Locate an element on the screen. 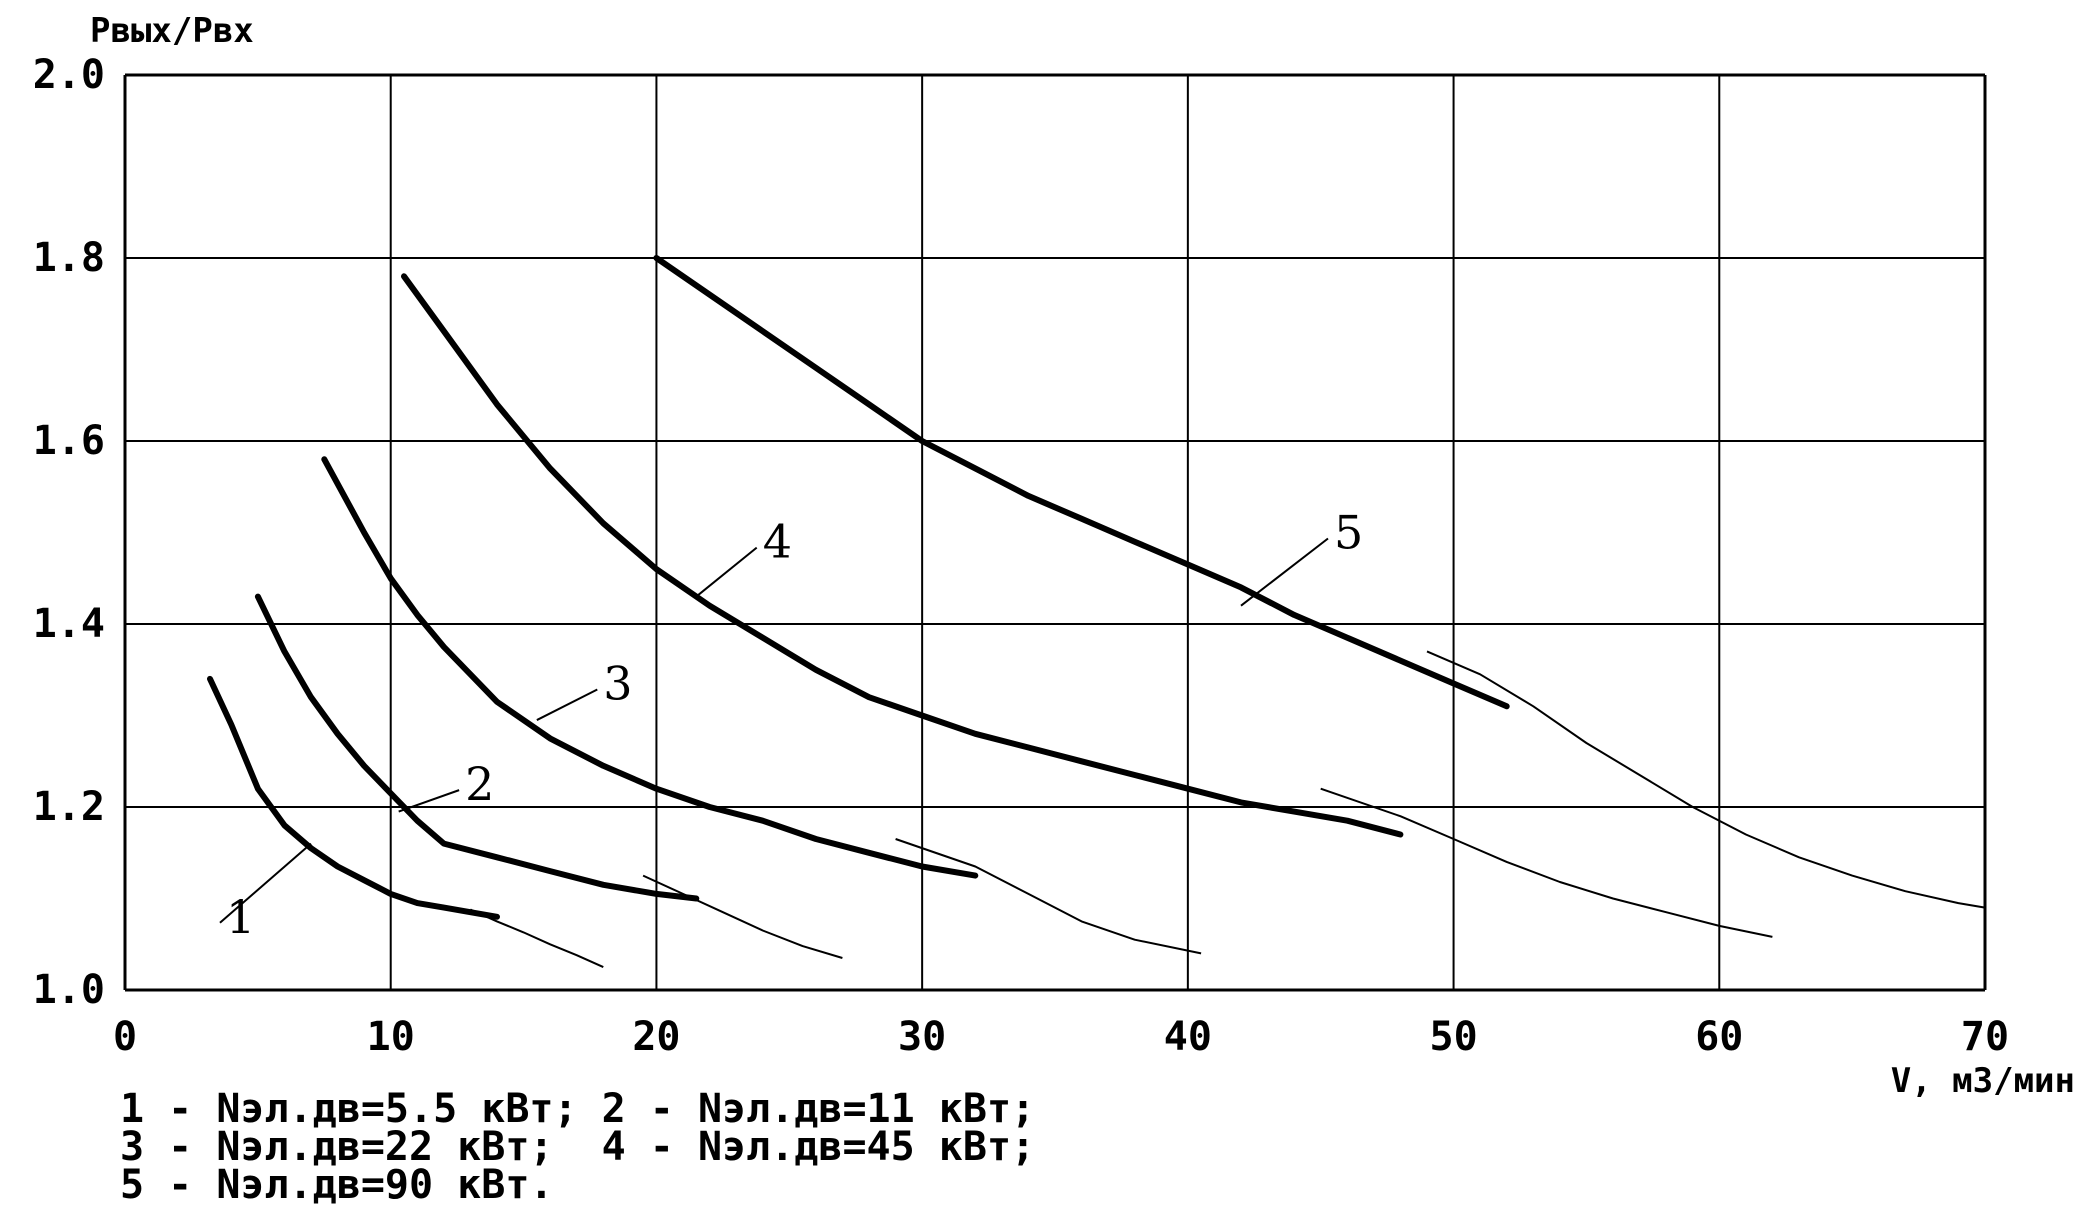 The width and height of the screenshot is (2088, 1224). x-tick-label: 0 is located at coordinates (125, 1037).